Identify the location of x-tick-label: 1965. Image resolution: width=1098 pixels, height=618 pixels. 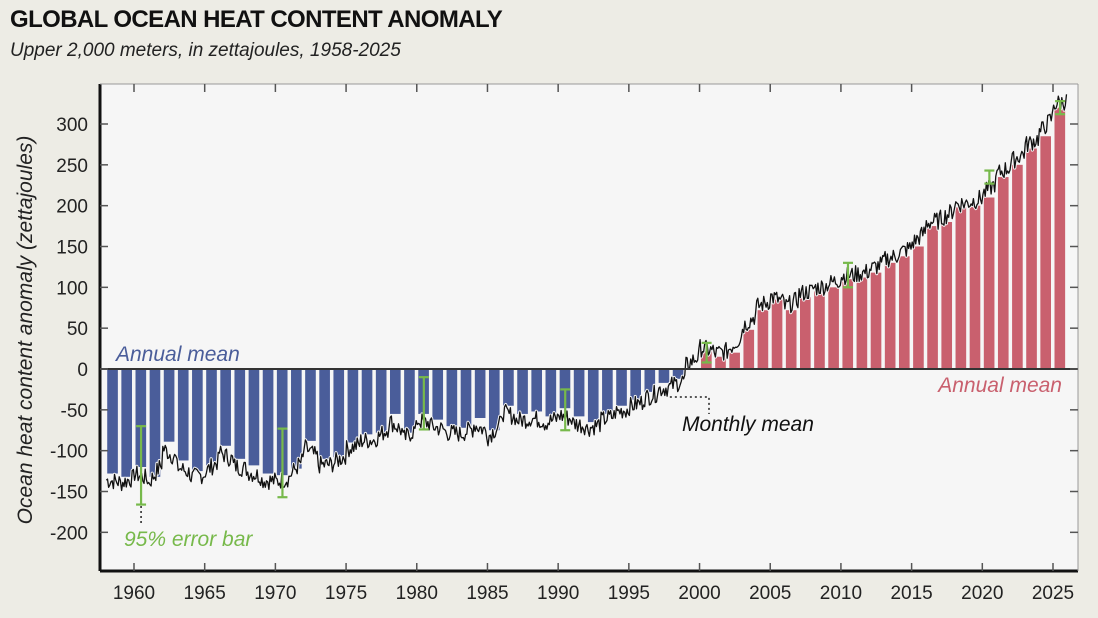
(205, 593).